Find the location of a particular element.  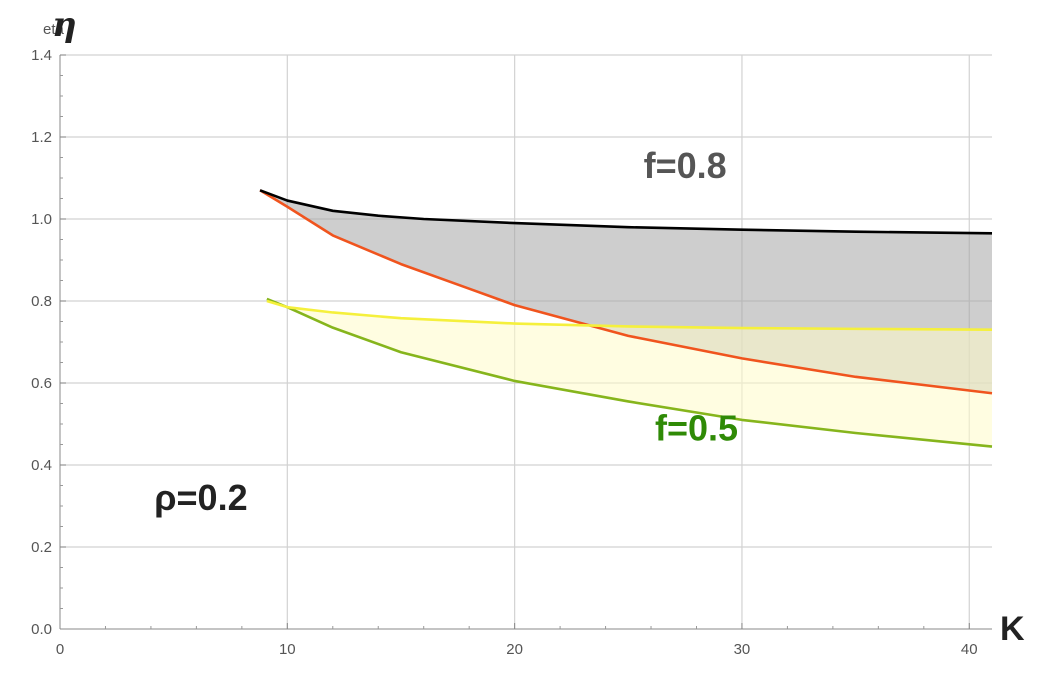

x-tick-label: 0 is located at coordinates (60, 649).